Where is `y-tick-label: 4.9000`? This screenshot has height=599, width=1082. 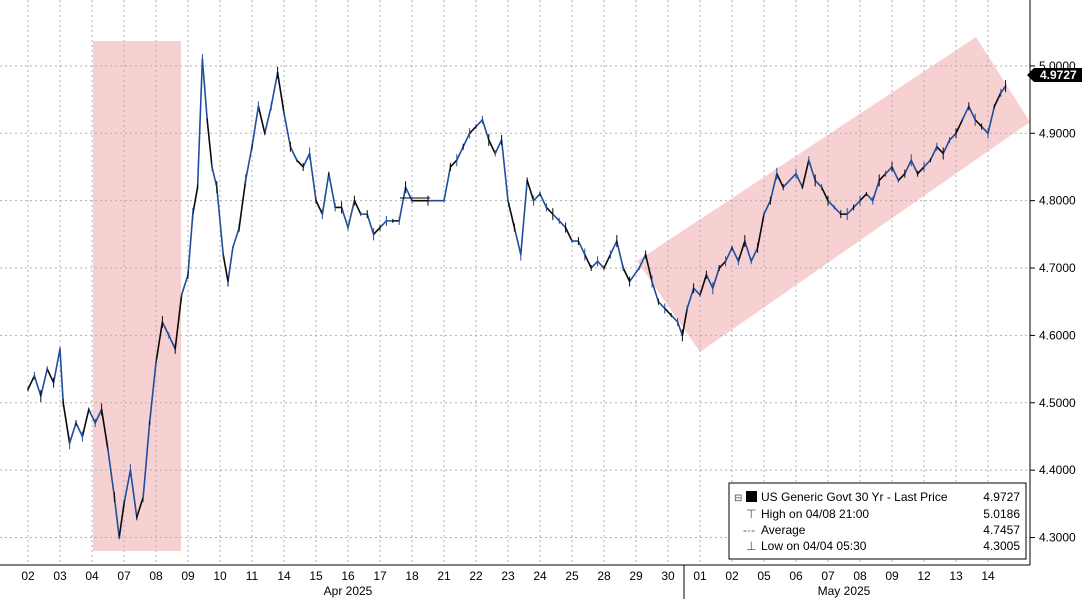 y-tick-label: 4.9000 is located at coordinates (1057, 133).